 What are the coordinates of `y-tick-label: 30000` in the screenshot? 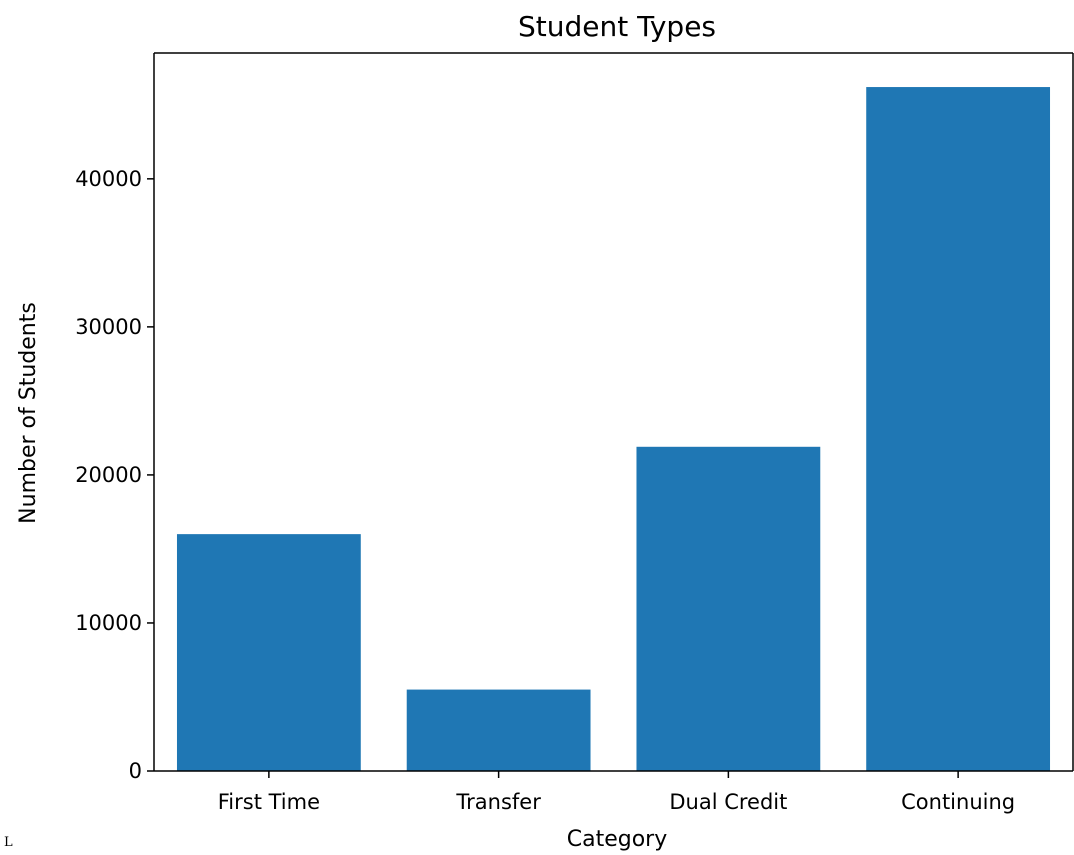 It's located at (108, 327).